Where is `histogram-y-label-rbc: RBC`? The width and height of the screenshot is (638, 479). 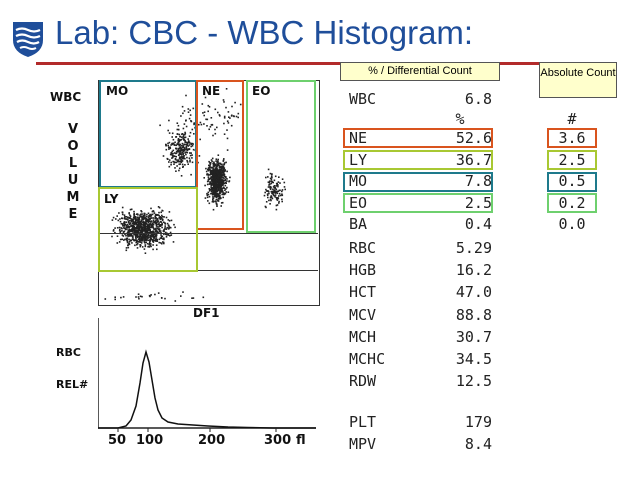 histogram-y-label-rbc: RBC is located at coordinates (68, 352).